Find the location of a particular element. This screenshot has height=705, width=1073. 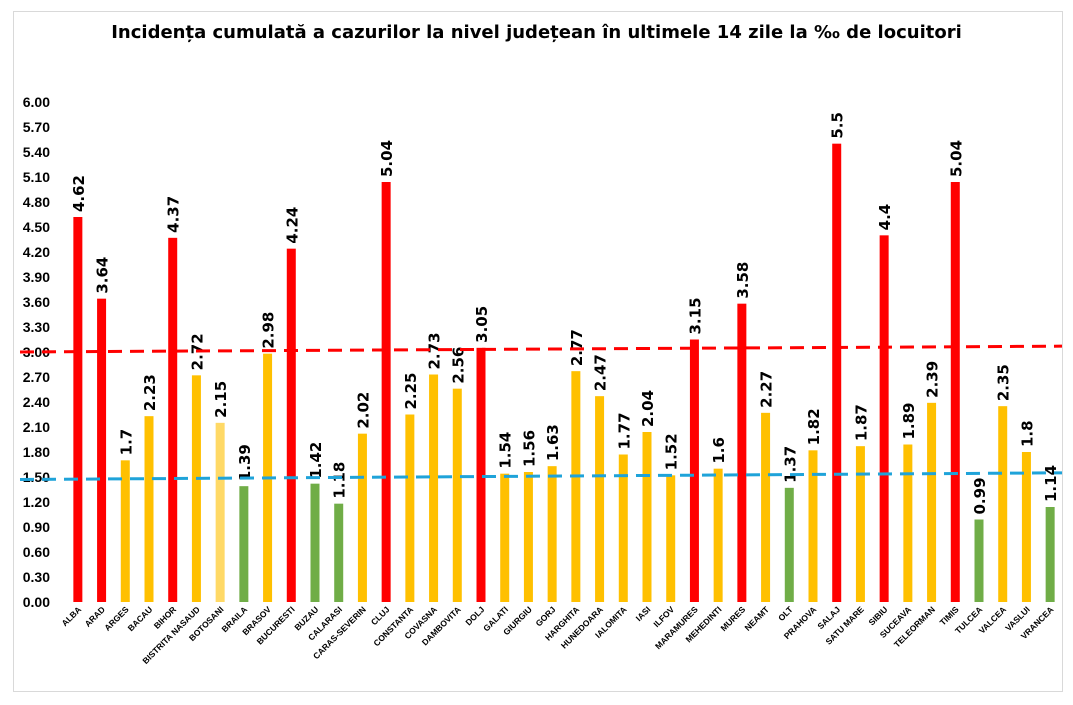

bar-galati is located at coordinates (505, 537).